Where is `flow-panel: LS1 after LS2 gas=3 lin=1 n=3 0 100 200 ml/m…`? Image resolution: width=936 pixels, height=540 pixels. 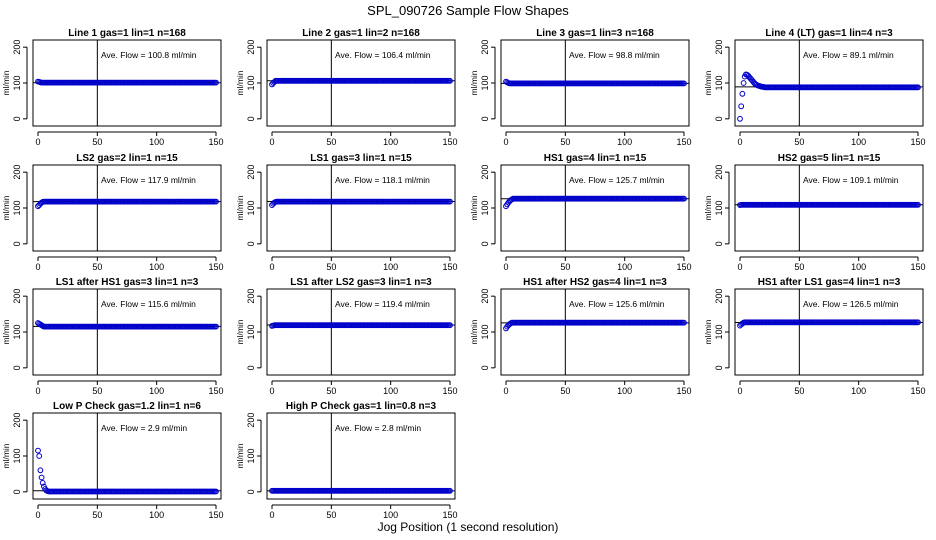 flow-panel: LS1 after LS2 gas=3 lin=1 n=3 0 100 200 ml/m… is located at coordinates (346, 336).